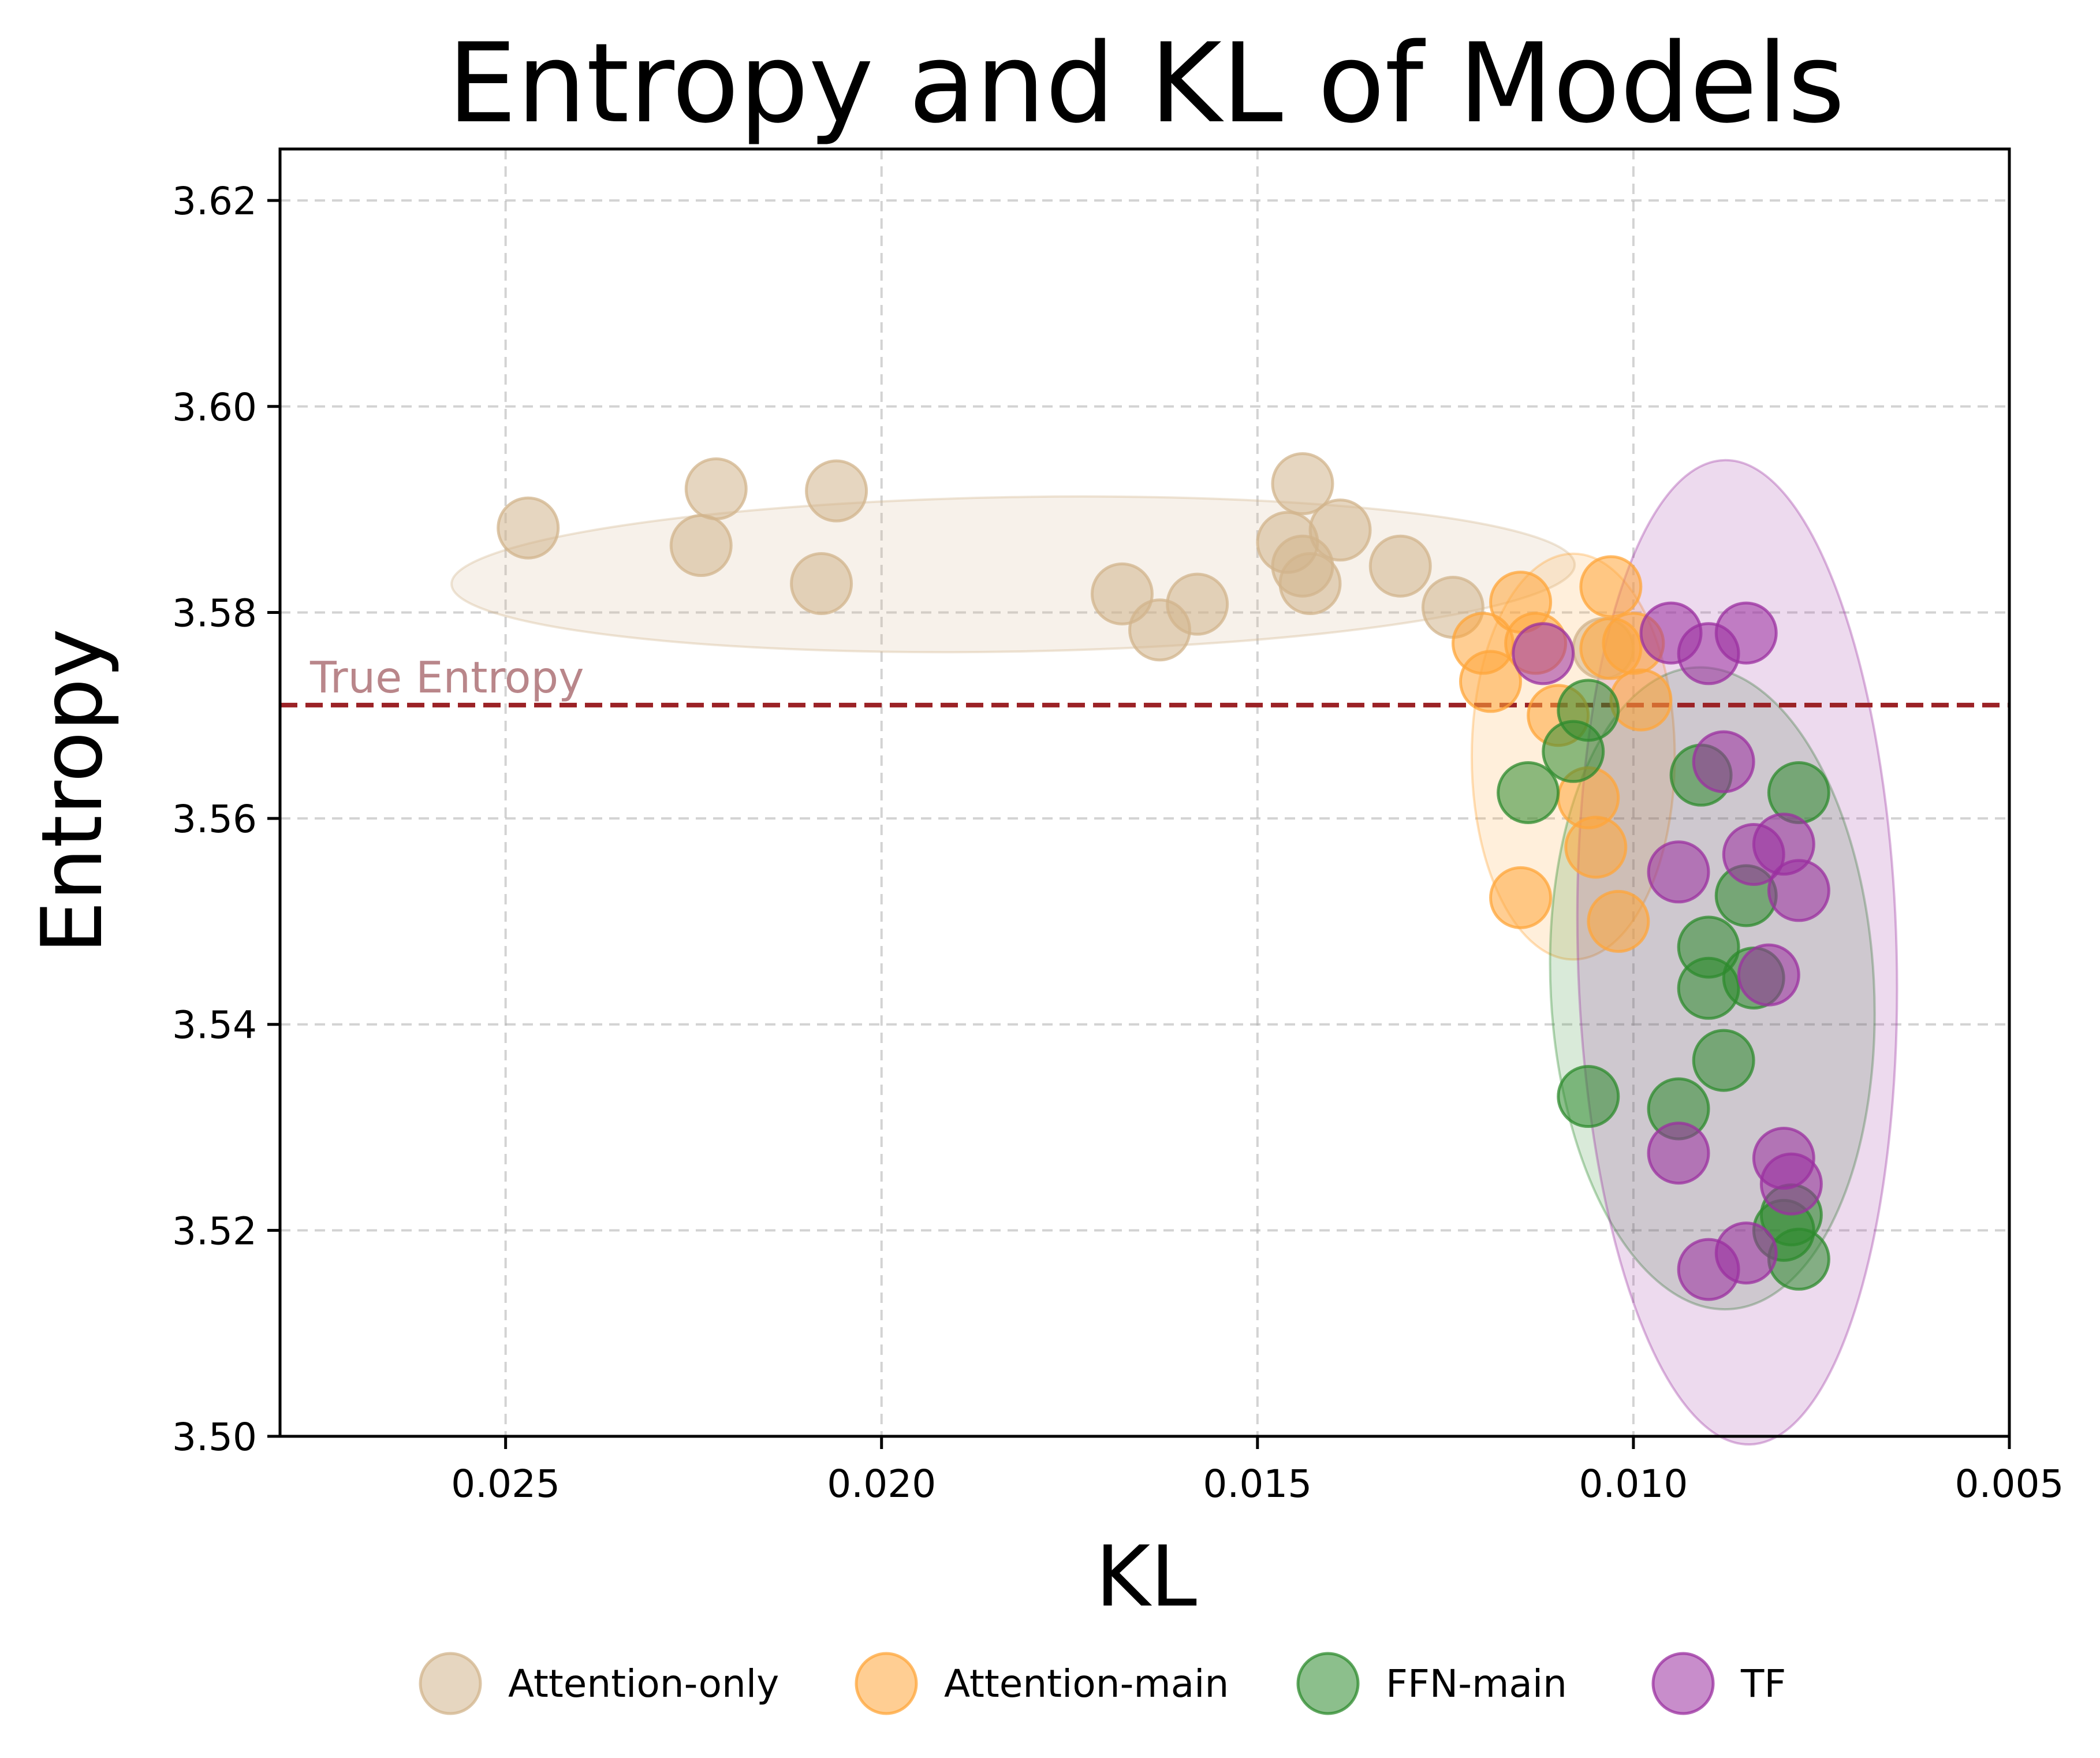 The image size is (2100, 1758). Describe the element at coordinates (1146, 1577) in the screenshot. I see `x-axis-label: KL` at that location.